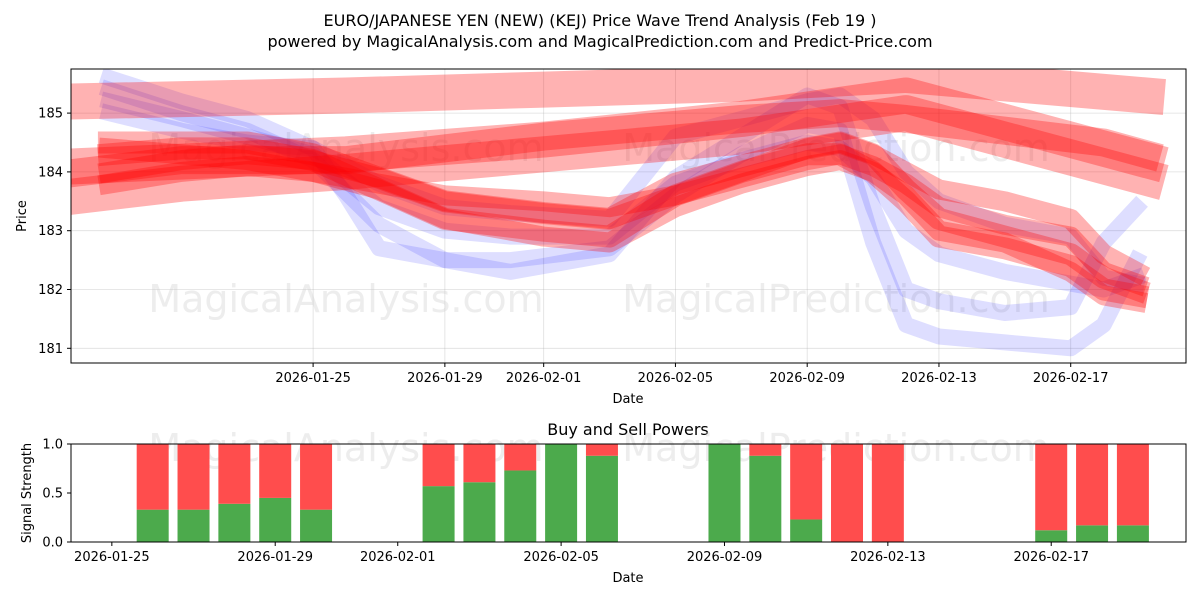 This screenshot has height=604, width=1200. I want to click on power-title: Buy and Sell Powers, so click(628, 429).